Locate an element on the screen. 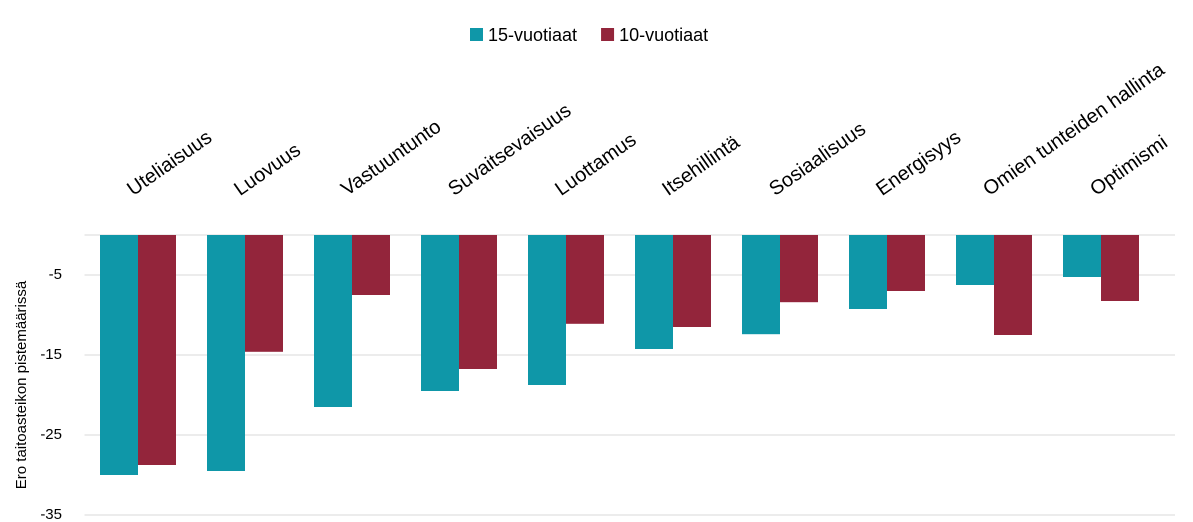 The image size is (1193, 522). x-tick-label: Optimismi is located at coordinates (1128, 165).